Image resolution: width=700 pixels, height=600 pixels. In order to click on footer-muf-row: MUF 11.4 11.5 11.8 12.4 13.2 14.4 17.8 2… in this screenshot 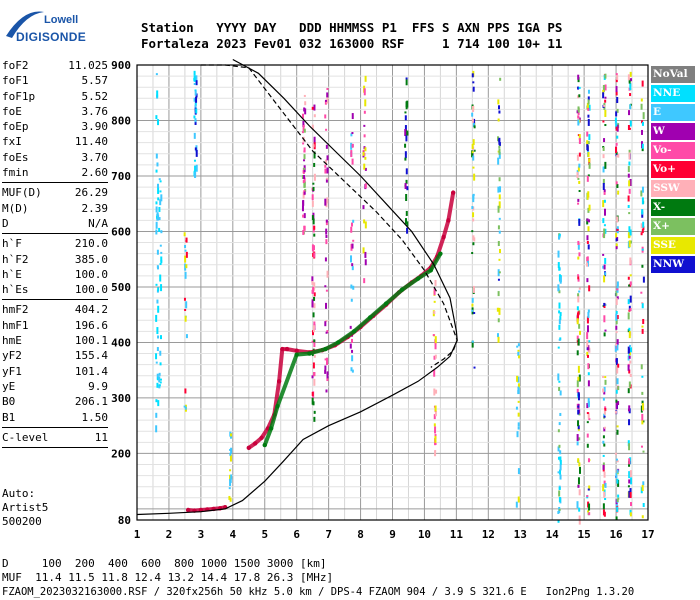, I will do `click(168, 577)`.